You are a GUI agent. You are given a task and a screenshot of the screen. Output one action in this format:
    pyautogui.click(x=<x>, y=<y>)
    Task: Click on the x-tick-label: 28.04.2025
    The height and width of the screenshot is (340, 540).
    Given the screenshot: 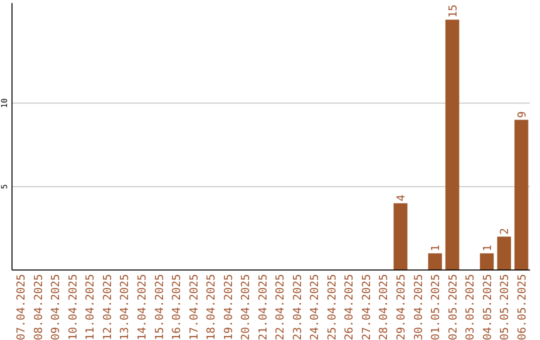 What is the action you would take?
    pyautogui.click(x=383, y=307)
    